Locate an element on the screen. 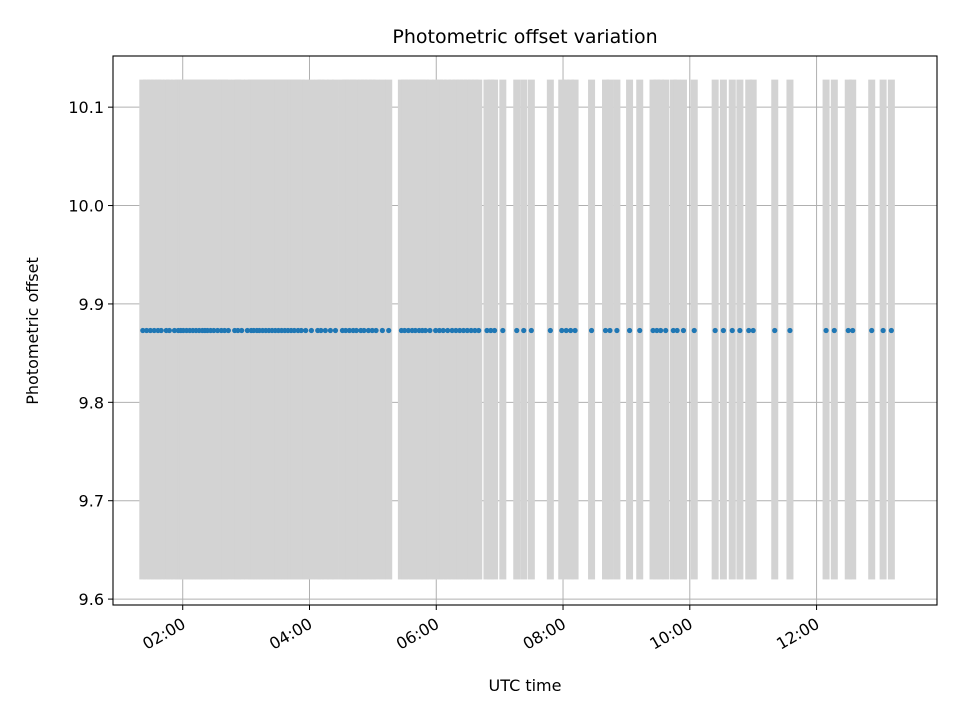 Image resolution: width=960 pixels, height=720 pixels. data-points is located at coordinates (517, 330).